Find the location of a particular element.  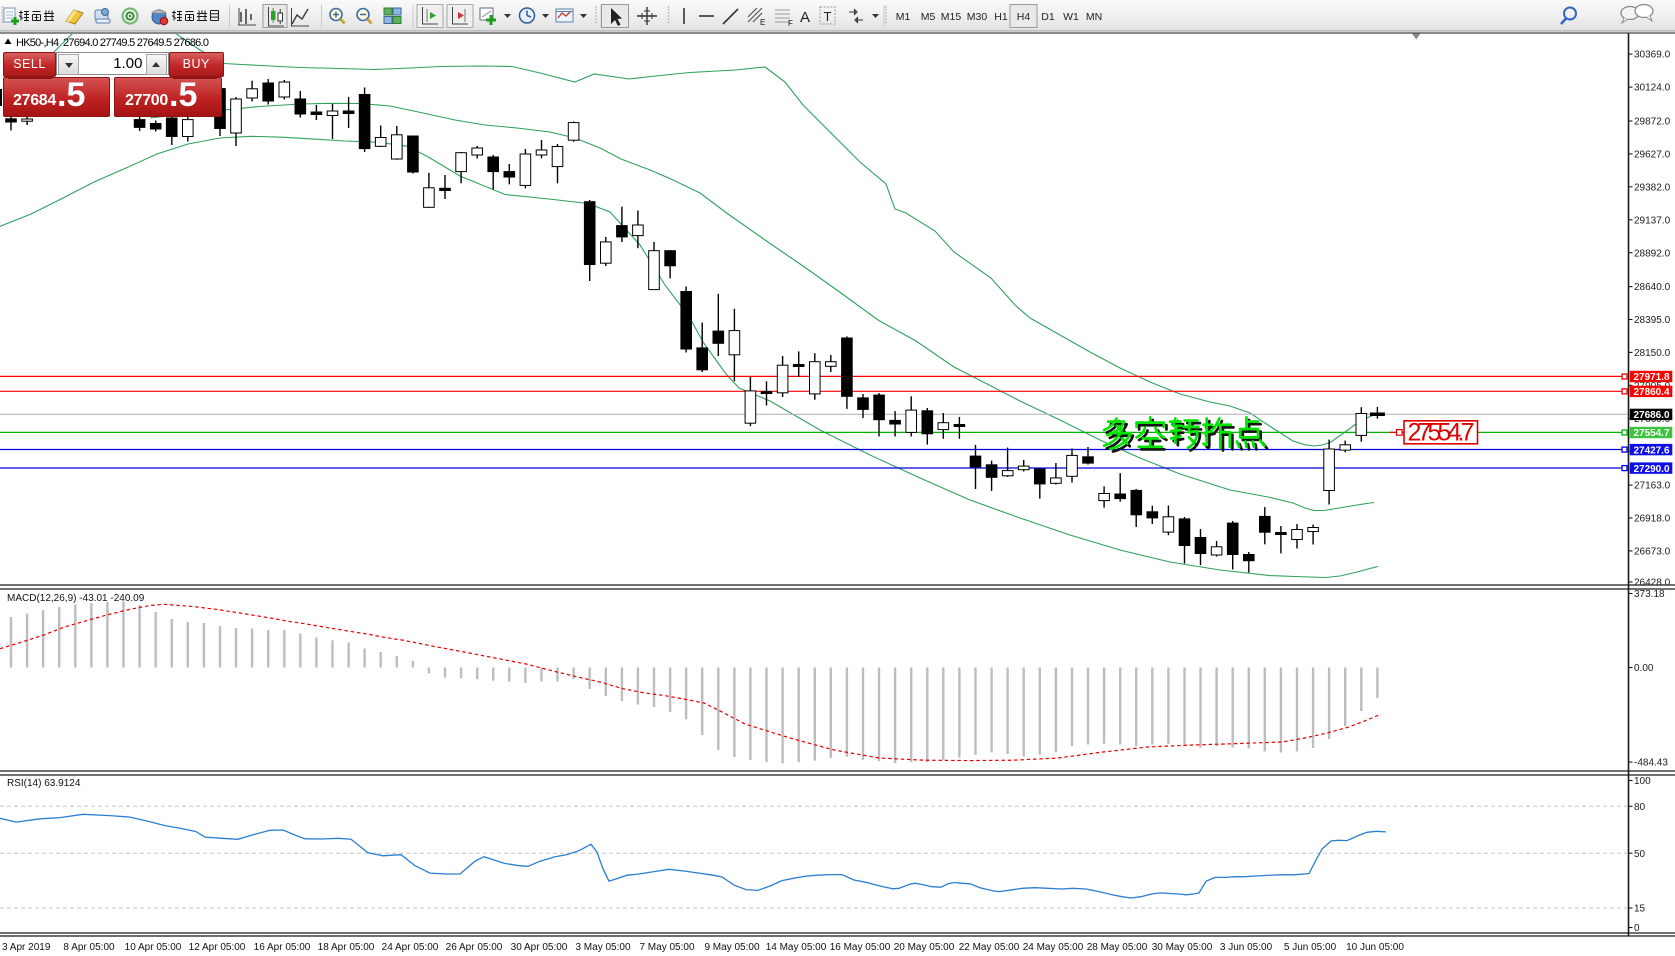

svg-text: 26918.0 is located at coordinates (1652, 519).